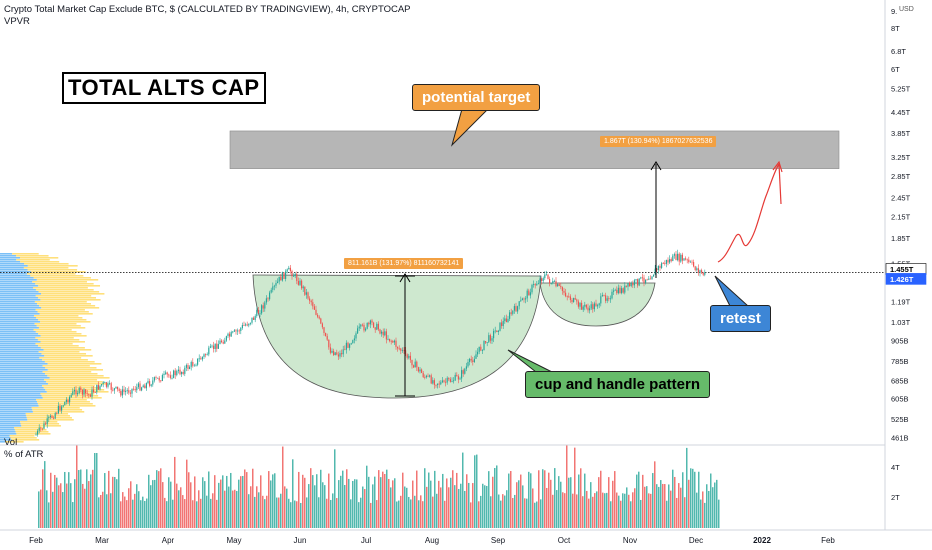  I want to click on measure-upper-label: 1.867T (130.94%) 1867027632536, so click(658, 141).